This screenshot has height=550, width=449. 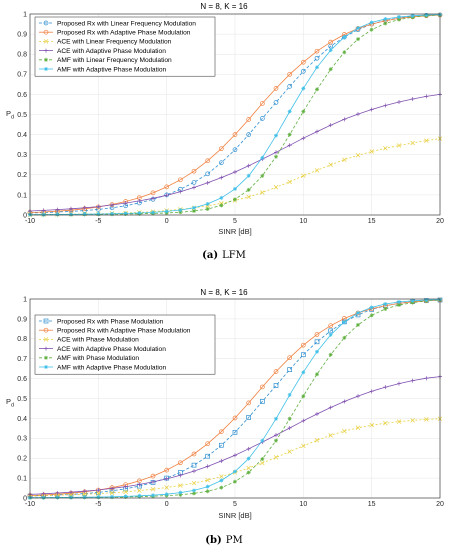 I want to click on legend-marker, so click(x=46, y=367).